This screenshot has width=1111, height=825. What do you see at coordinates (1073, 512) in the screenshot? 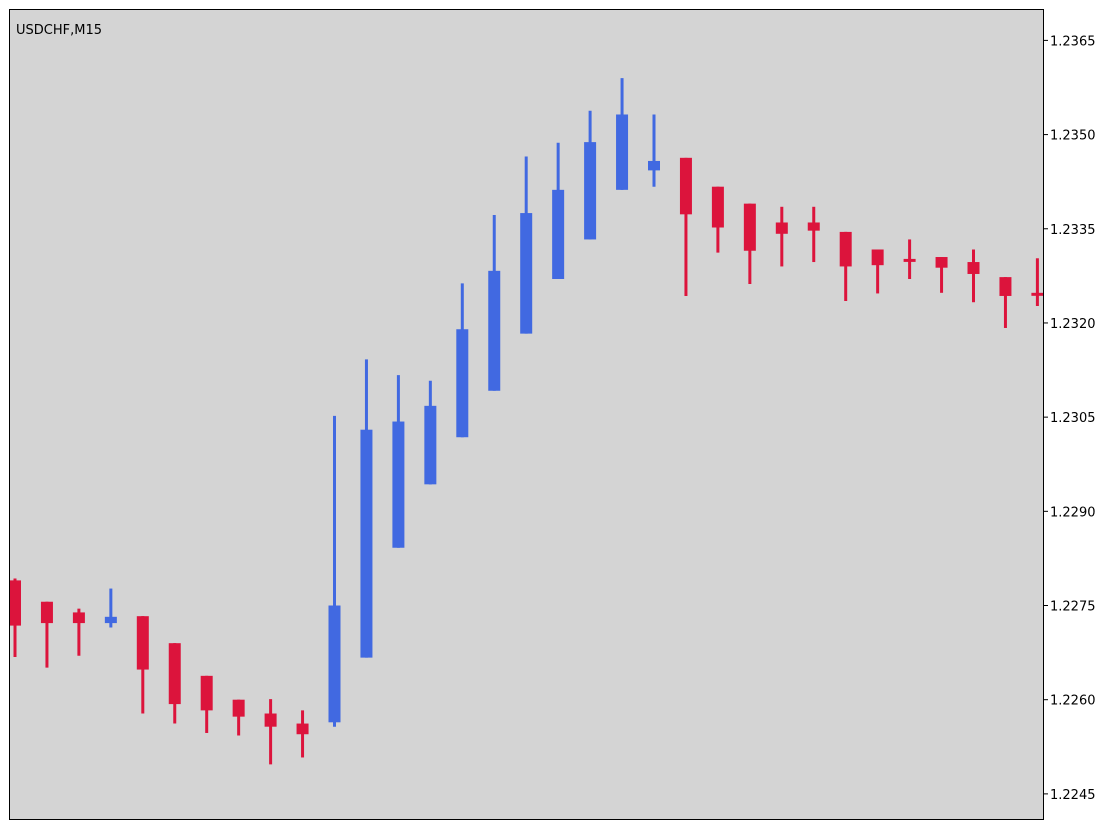
I see `y-tick-label: 1.2290` at bounding box center [1073, 512].